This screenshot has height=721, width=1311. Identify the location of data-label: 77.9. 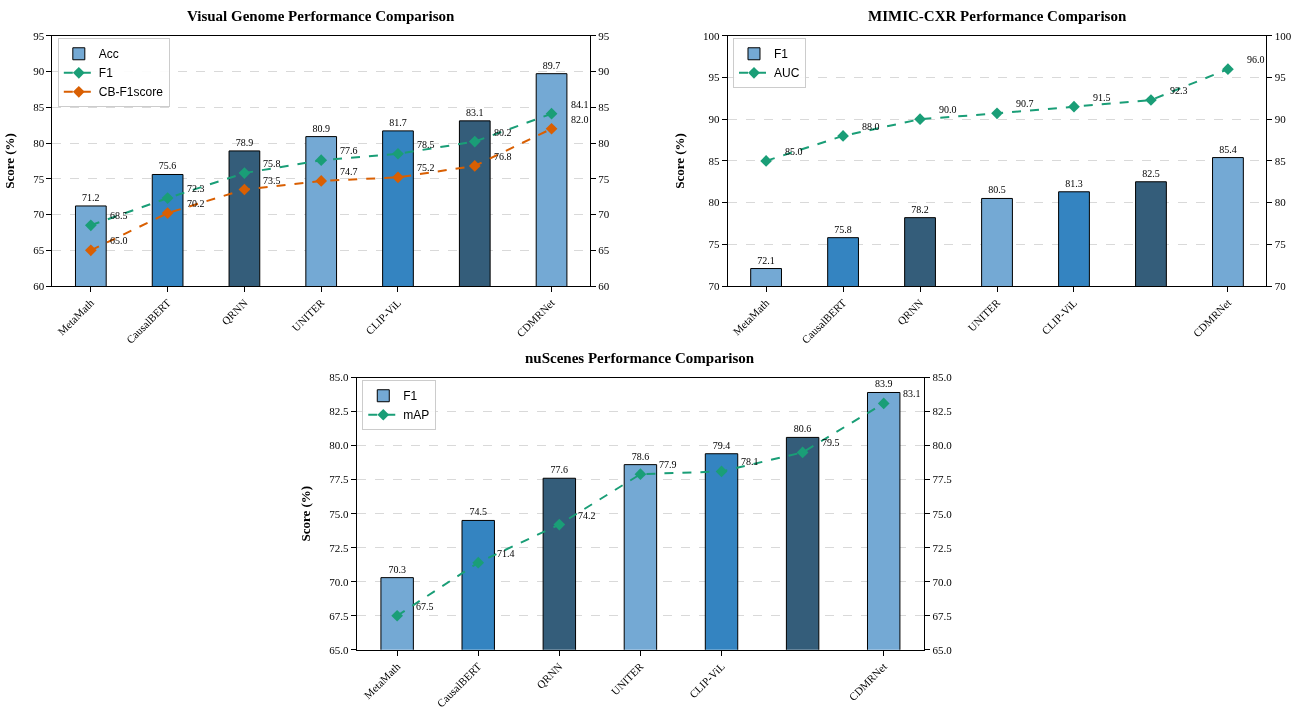
(668, 464).